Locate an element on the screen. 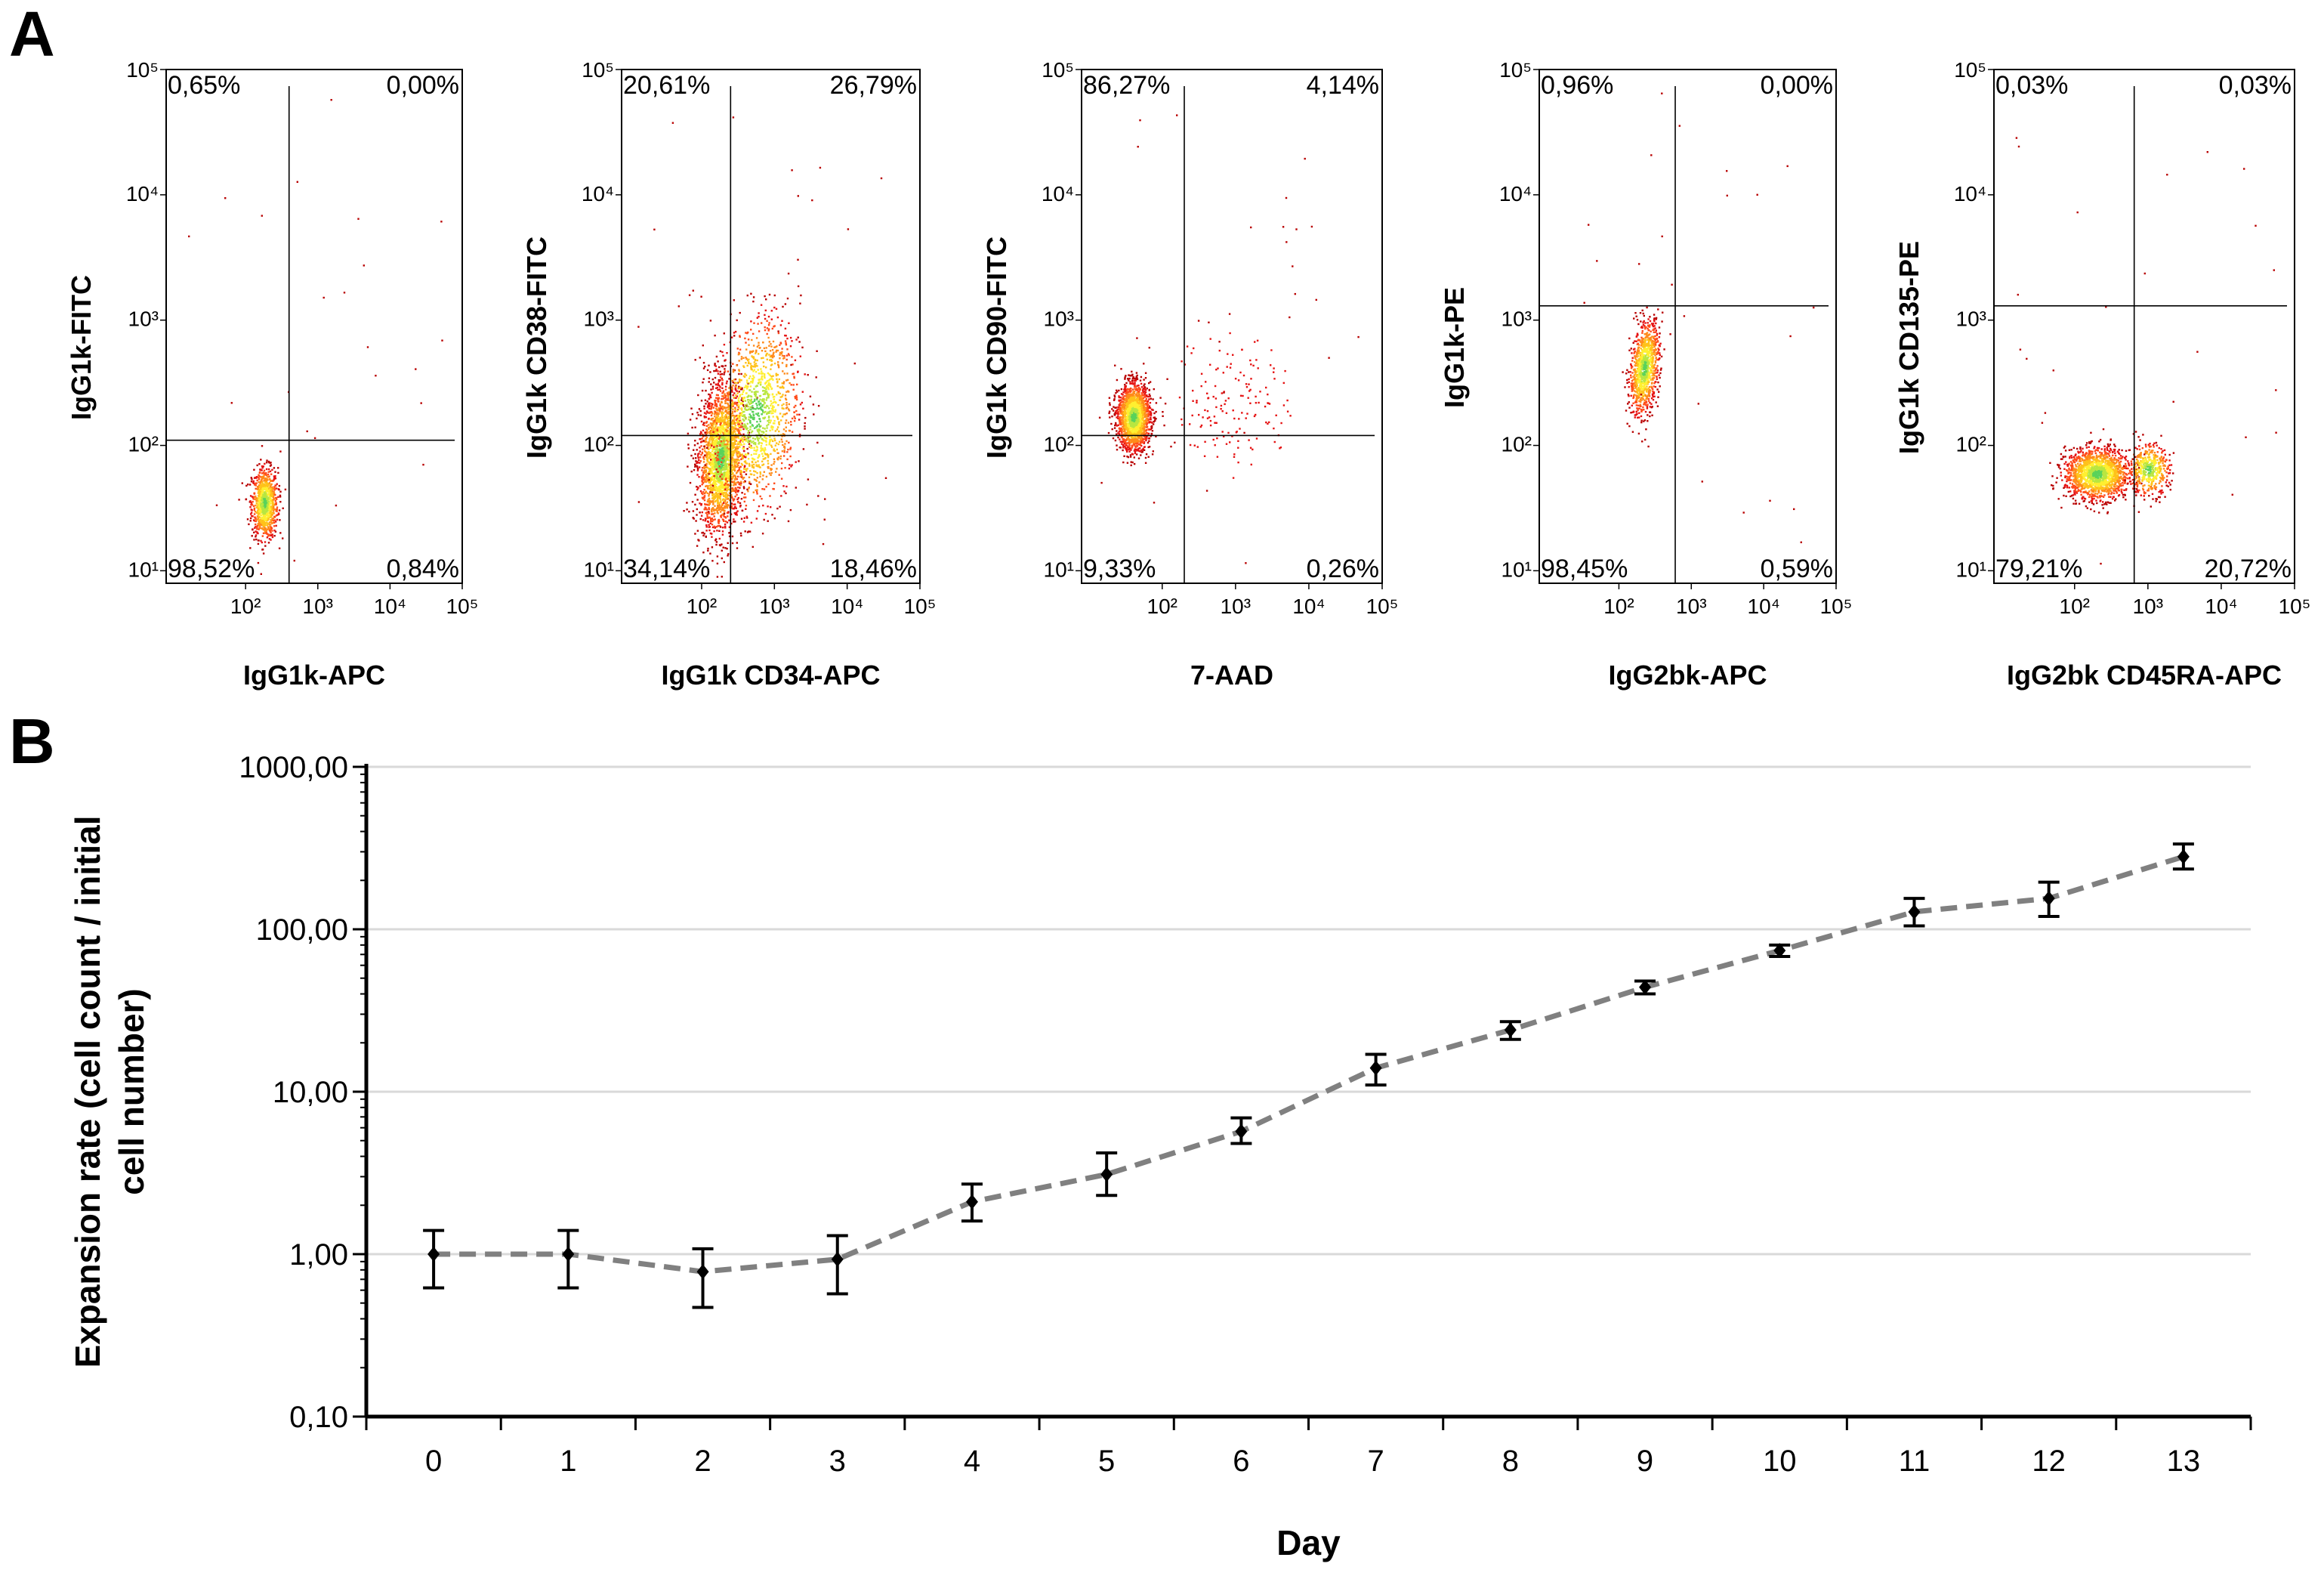 This screenshot has width=2324, height=1576. event-dots is located at coordinates (1229, 339).